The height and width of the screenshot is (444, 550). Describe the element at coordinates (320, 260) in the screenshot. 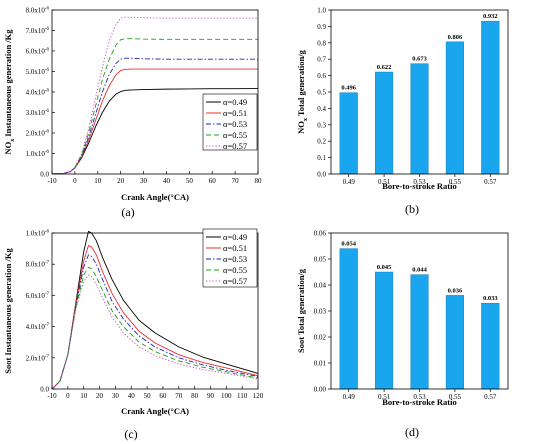

I see `y-tick-label: 0.05` at that location.